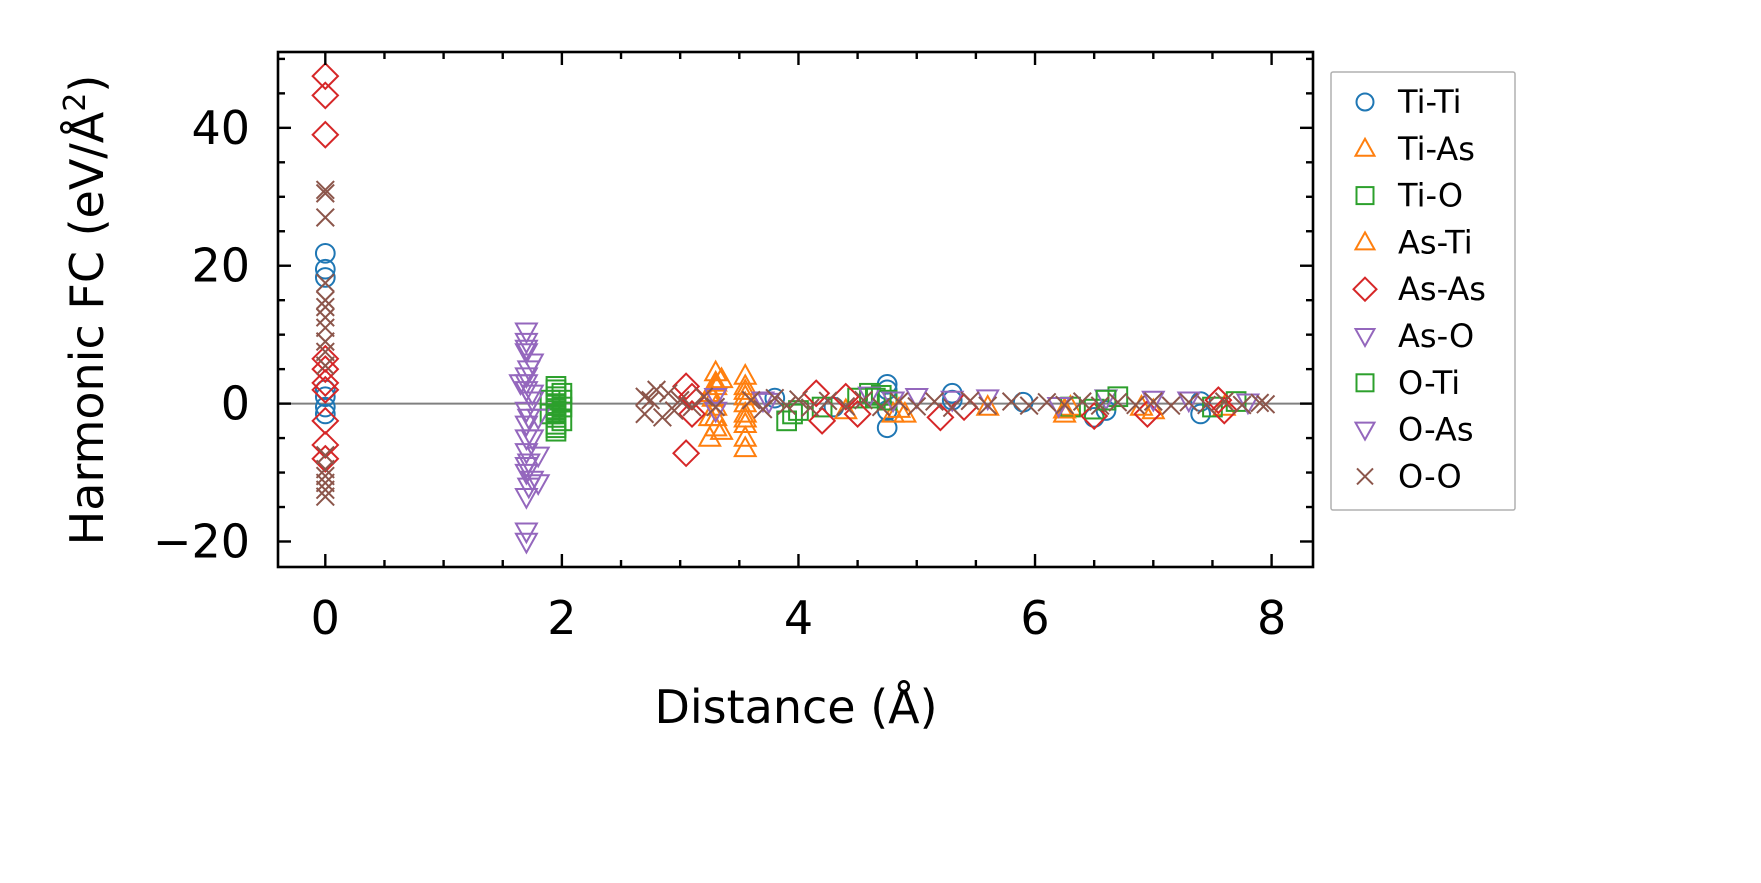 The width and height of the screenshot is (1761, 883). I want to click on x-tick-label: 8, so click(1271, 618).